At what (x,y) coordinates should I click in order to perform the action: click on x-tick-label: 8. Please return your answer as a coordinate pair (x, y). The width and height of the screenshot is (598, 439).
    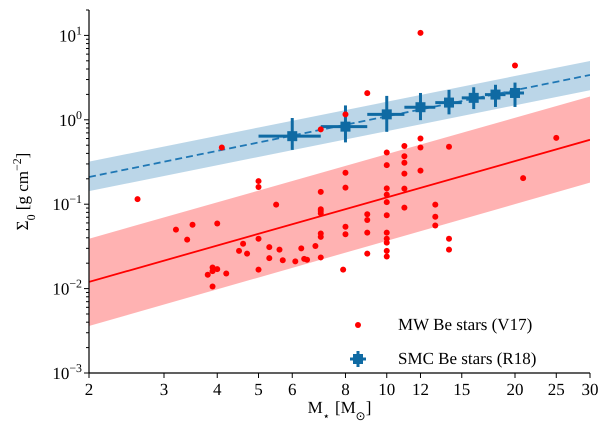
    Looking at the image, I should click on (345, 389).